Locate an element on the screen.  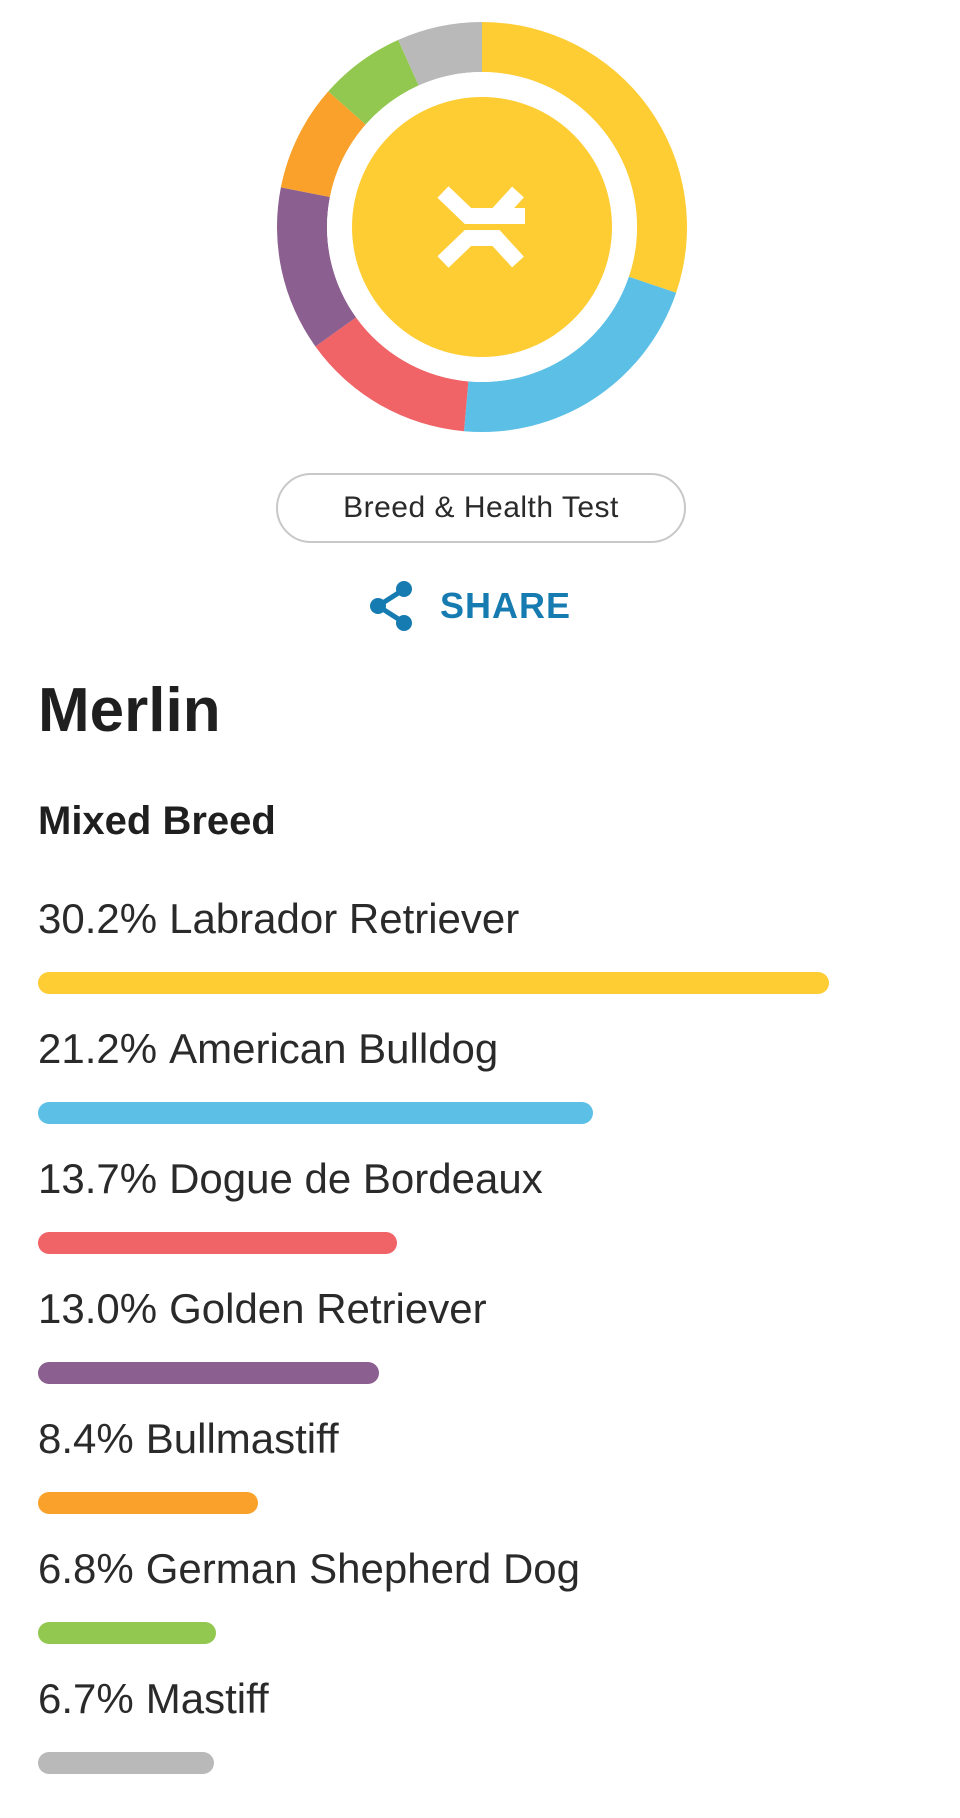
breed-percent: 8.4% is located at coordinates (86, 1438).